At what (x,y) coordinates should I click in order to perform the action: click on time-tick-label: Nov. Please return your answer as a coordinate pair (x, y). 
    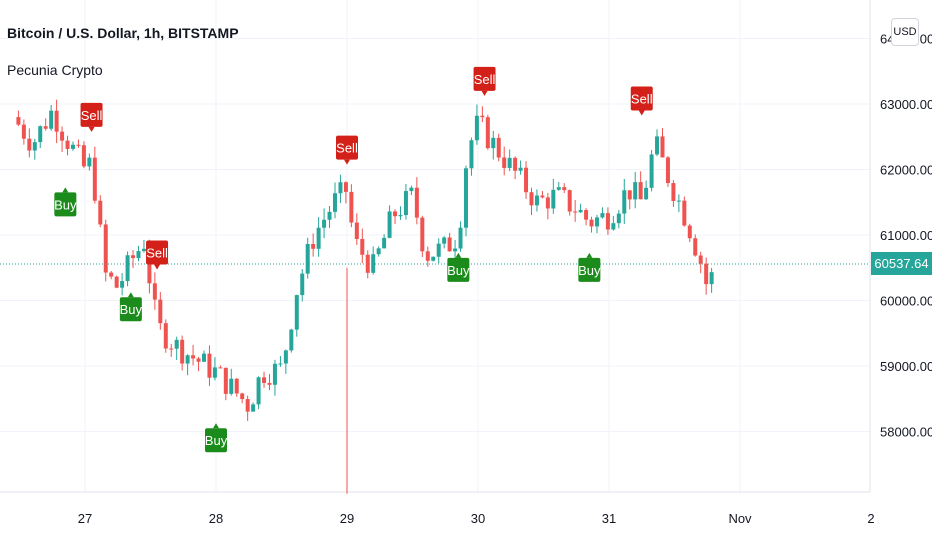
    Looking at the image, I should click on (740, 518).